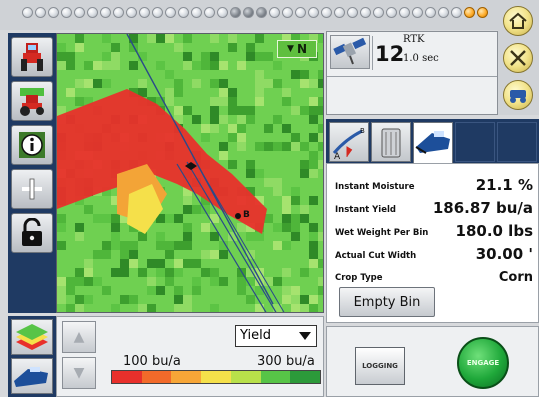  I want to click on settings-button, so click(518, 58).